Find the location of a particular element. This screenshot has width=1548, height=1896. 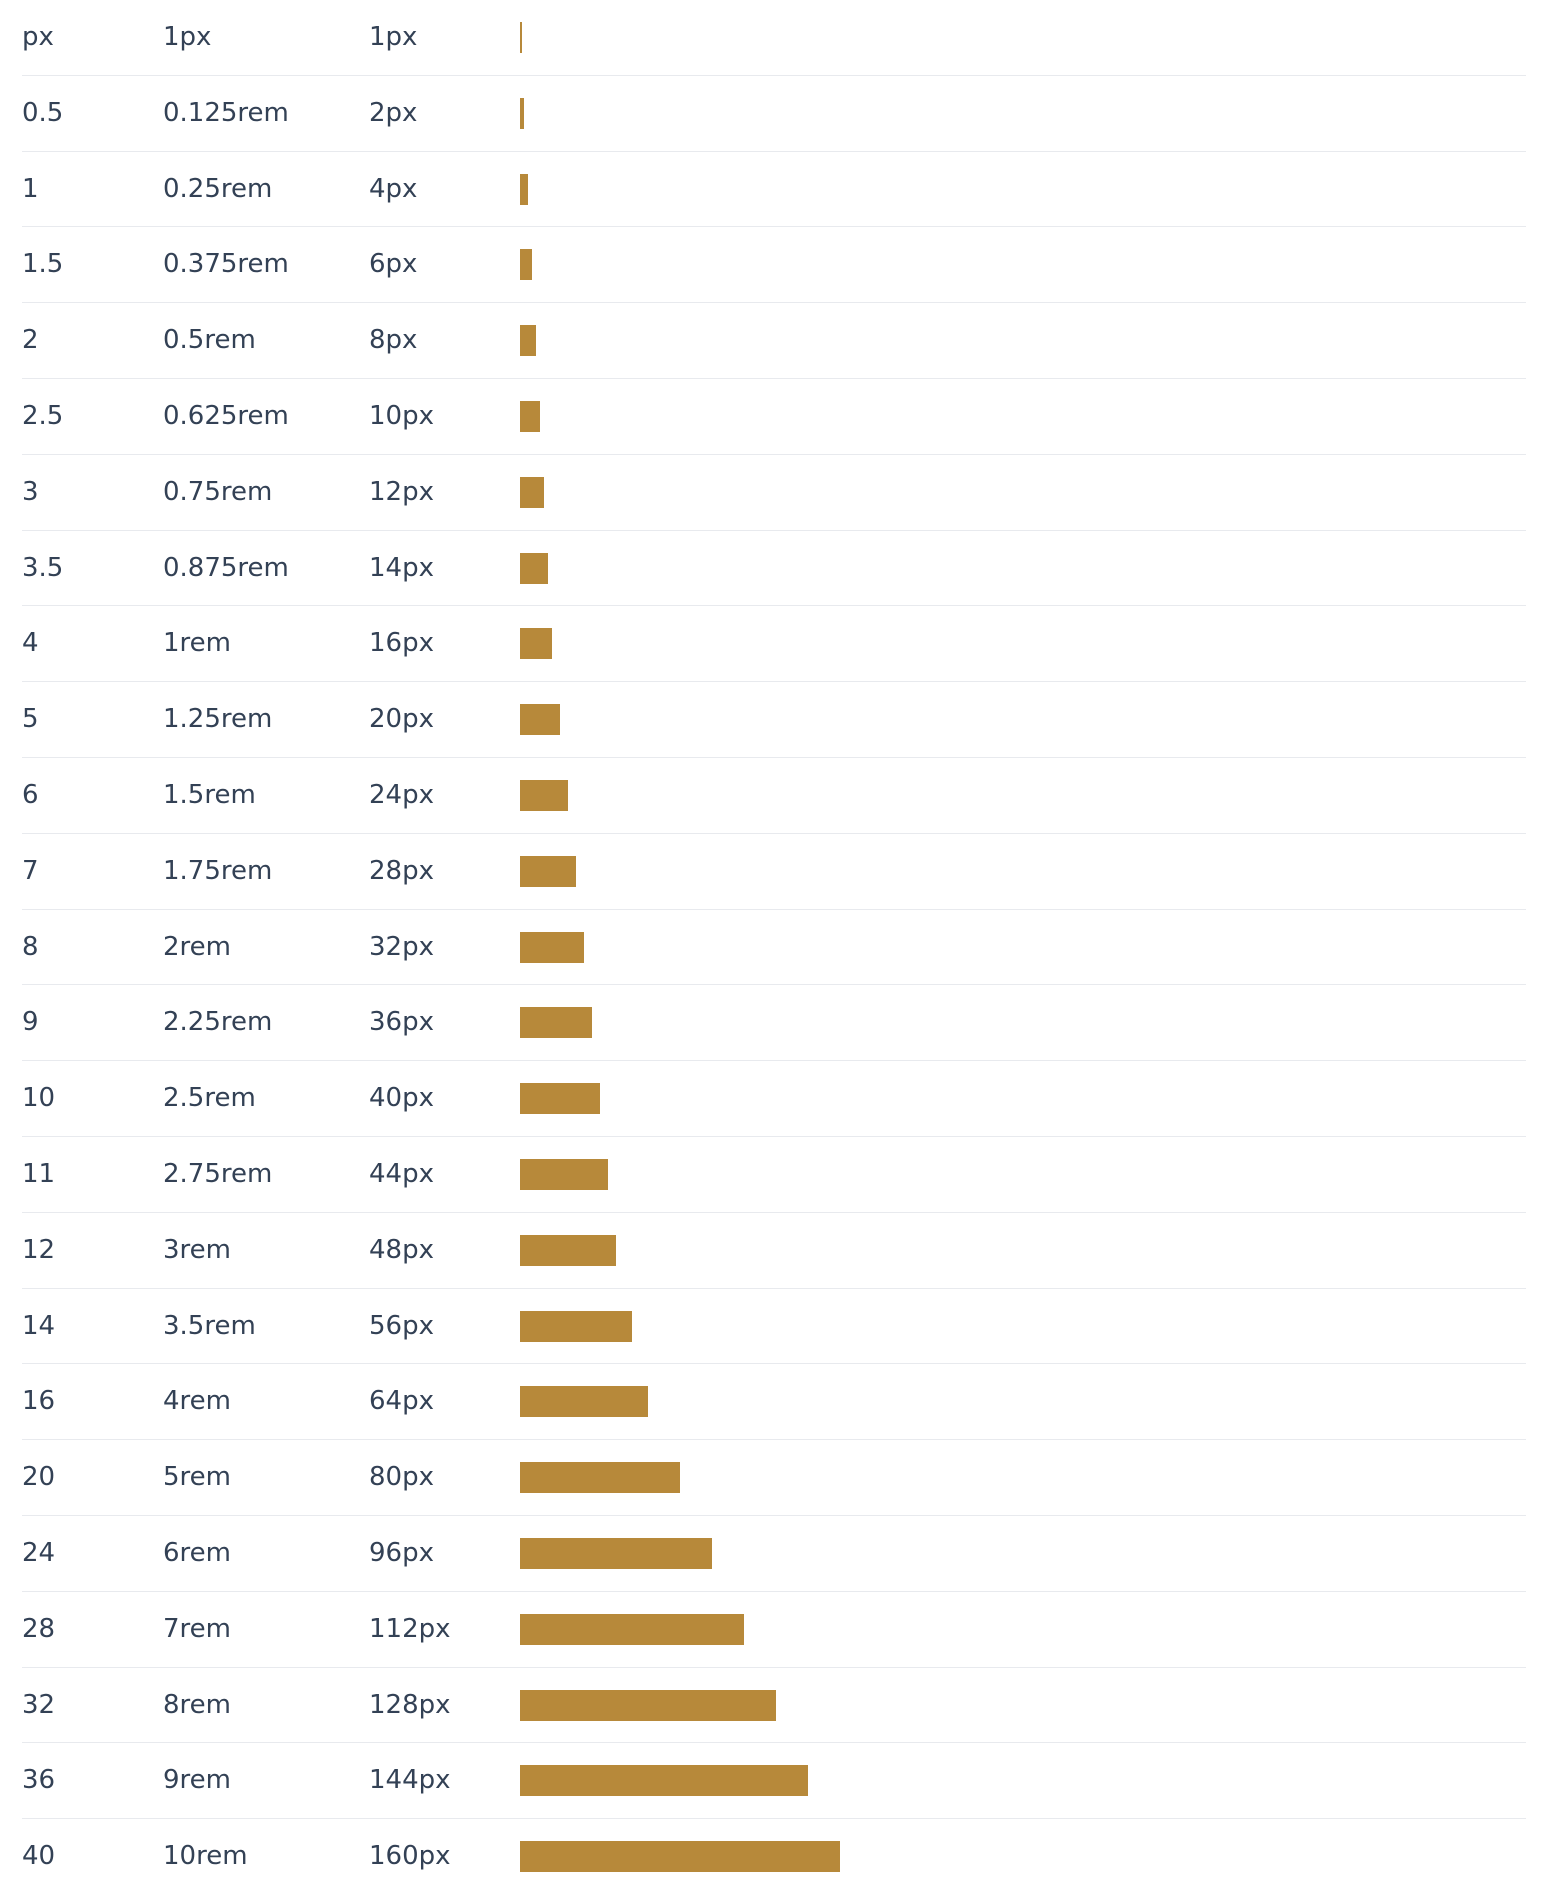

spacing-size: 1.75rem is located at coordinates (218, 870).